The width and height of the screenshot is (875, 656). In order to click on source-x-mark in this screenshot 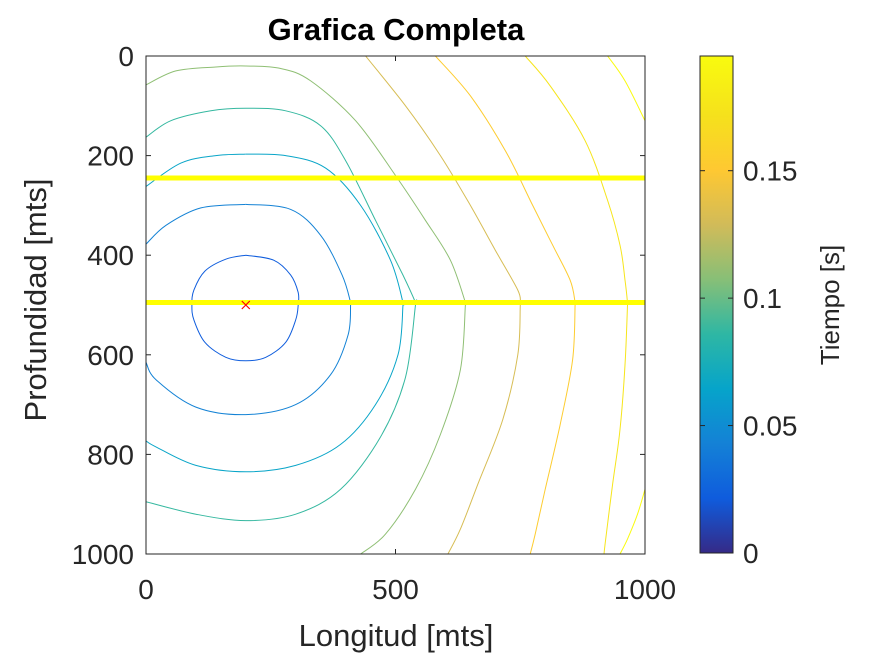, I will do `click(246, 305)`.